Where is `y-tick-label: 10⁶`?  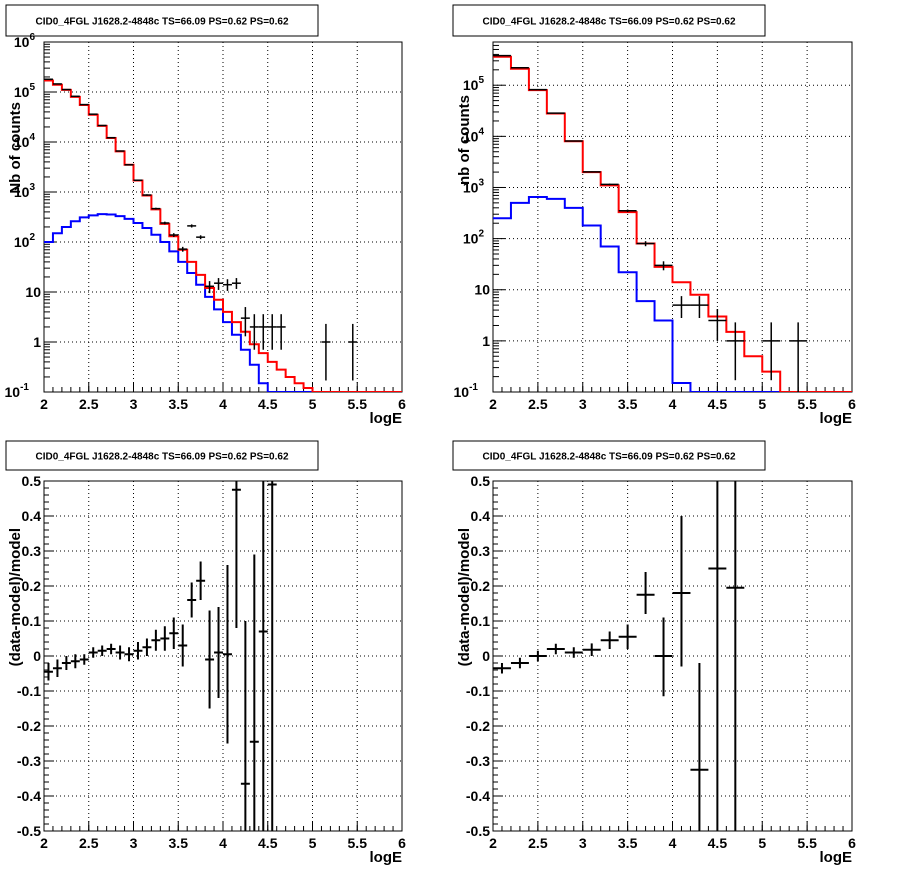 y-tick-label: 10⁶ is located at coordinates (25, 41).